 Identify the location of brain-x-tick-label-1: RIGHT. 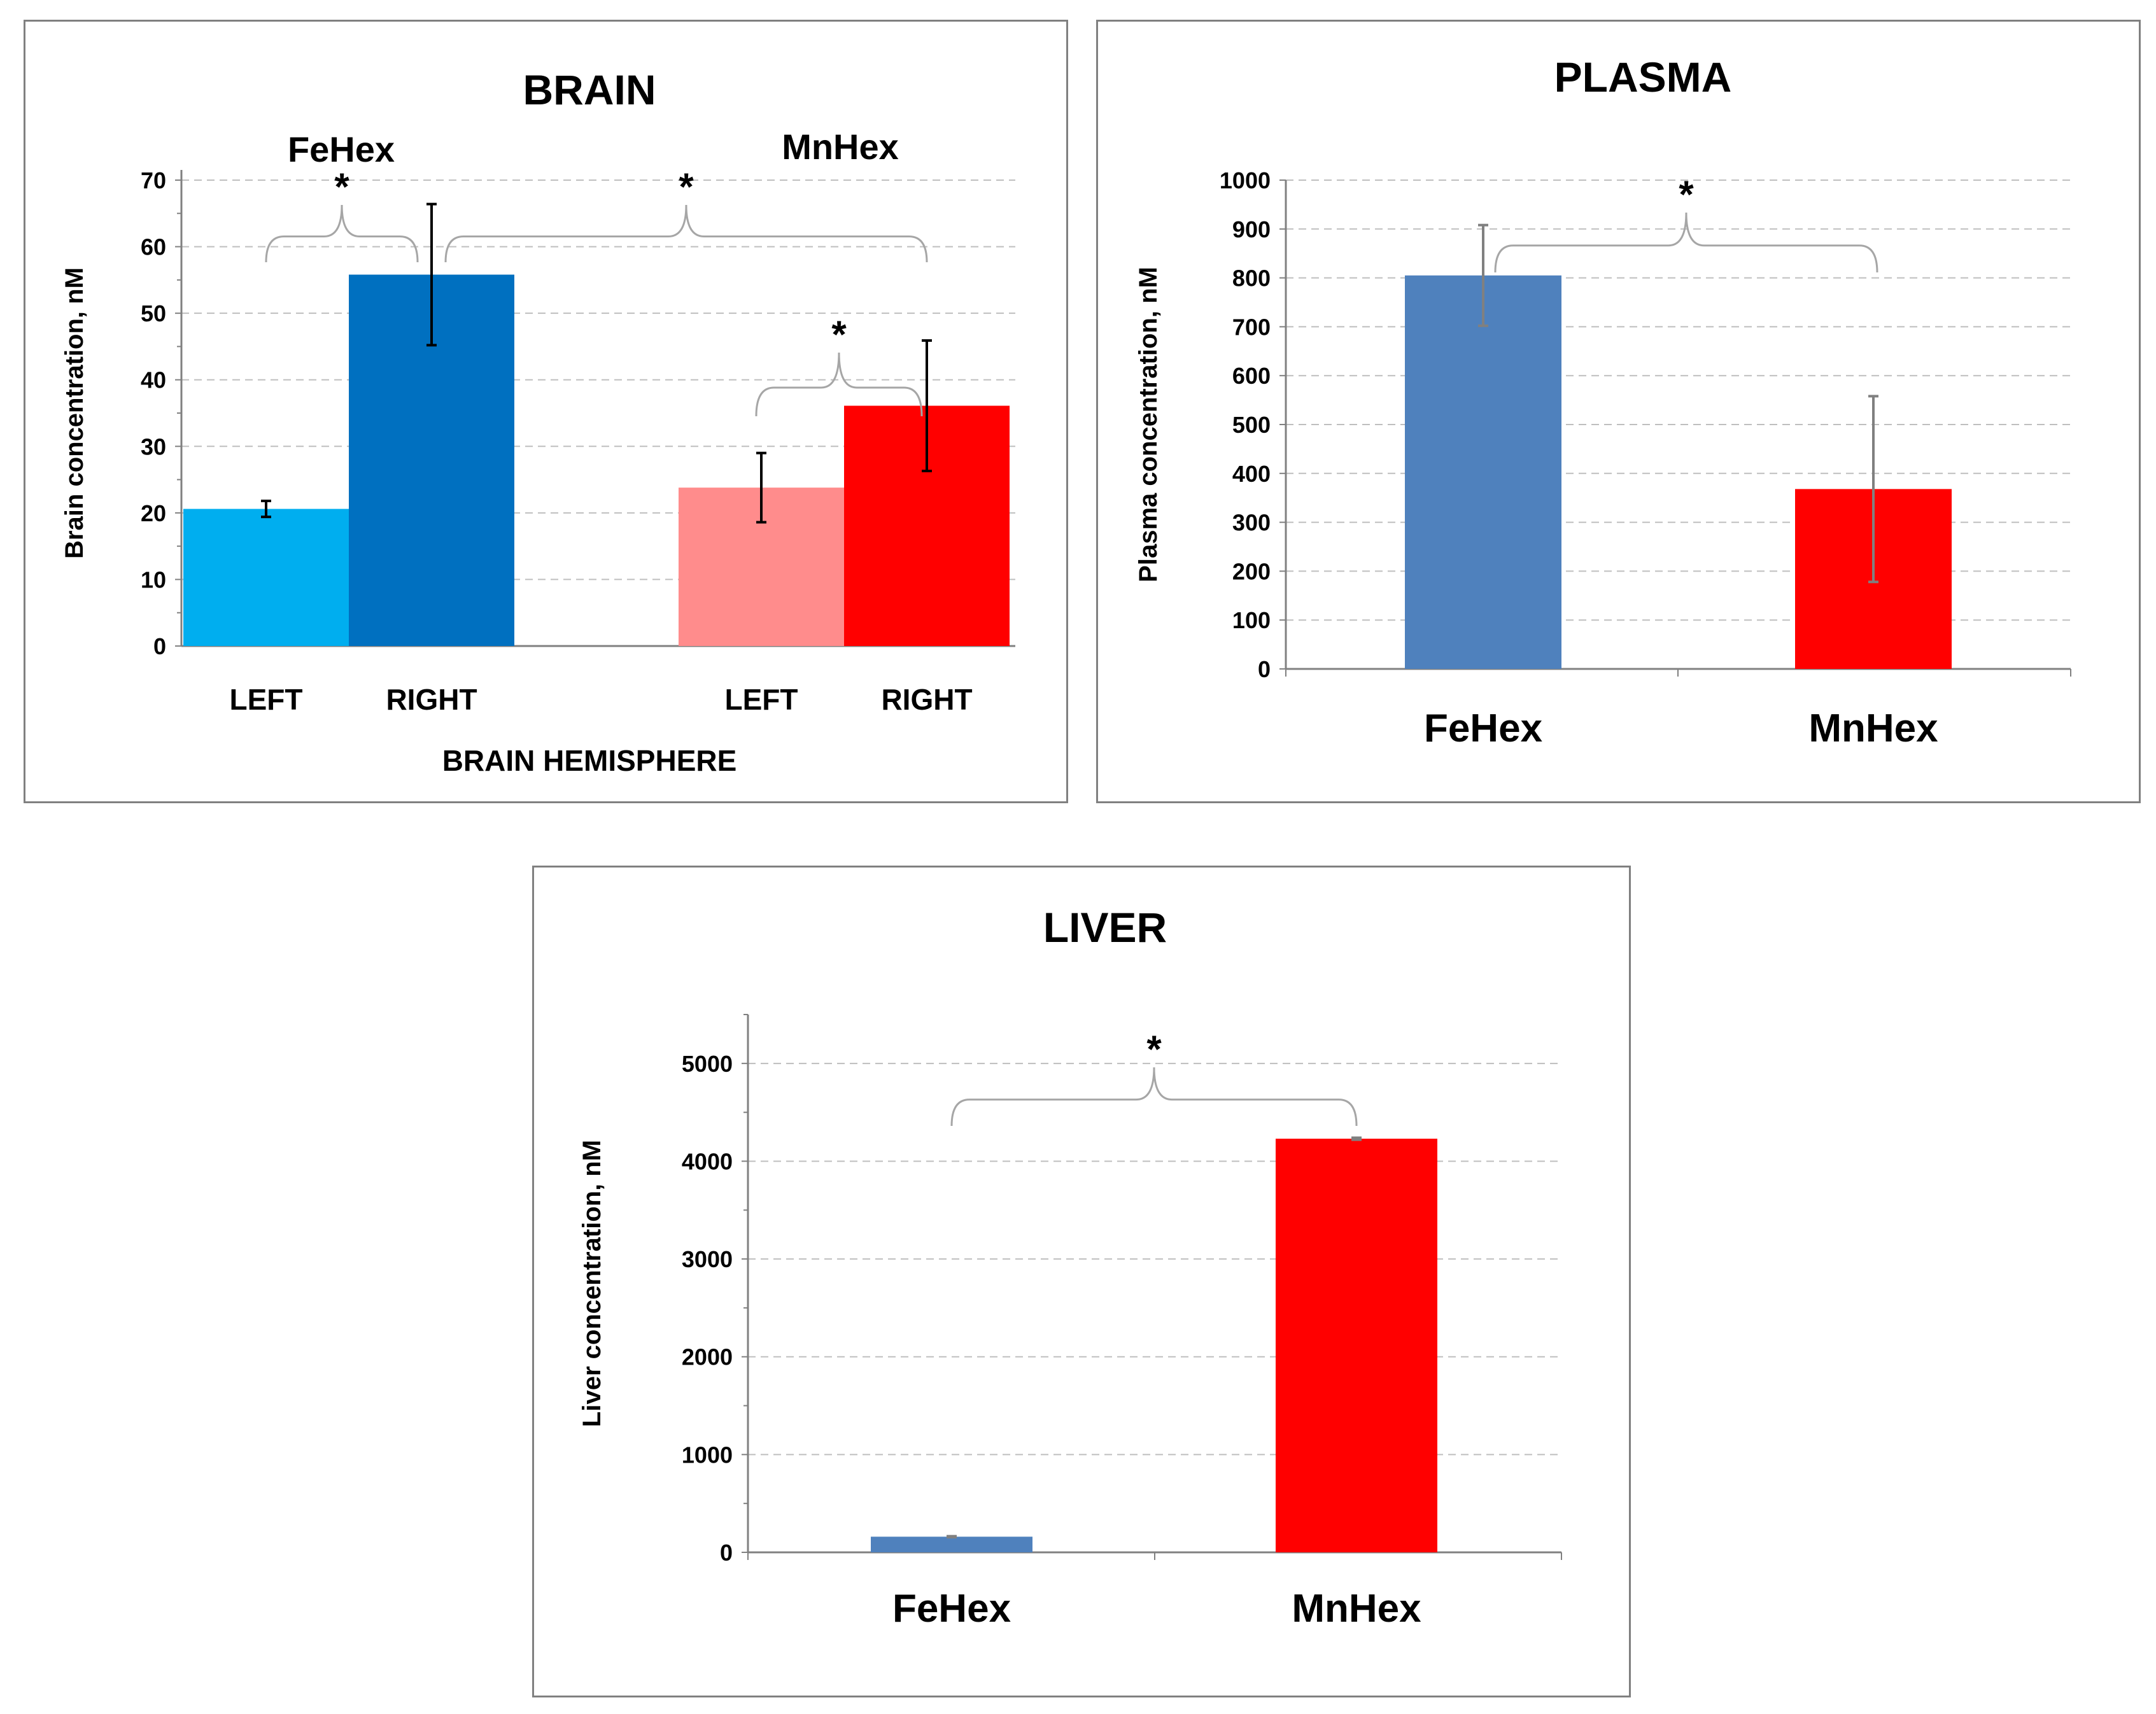
(431, 699).